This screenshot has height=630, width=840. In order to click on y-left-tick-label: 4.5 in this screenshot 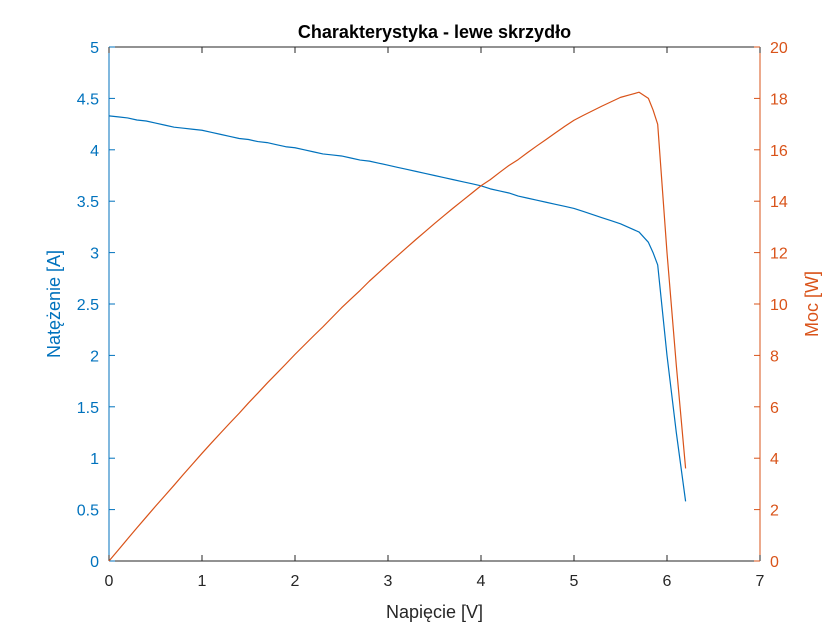, I will do `click(88, 99)`.